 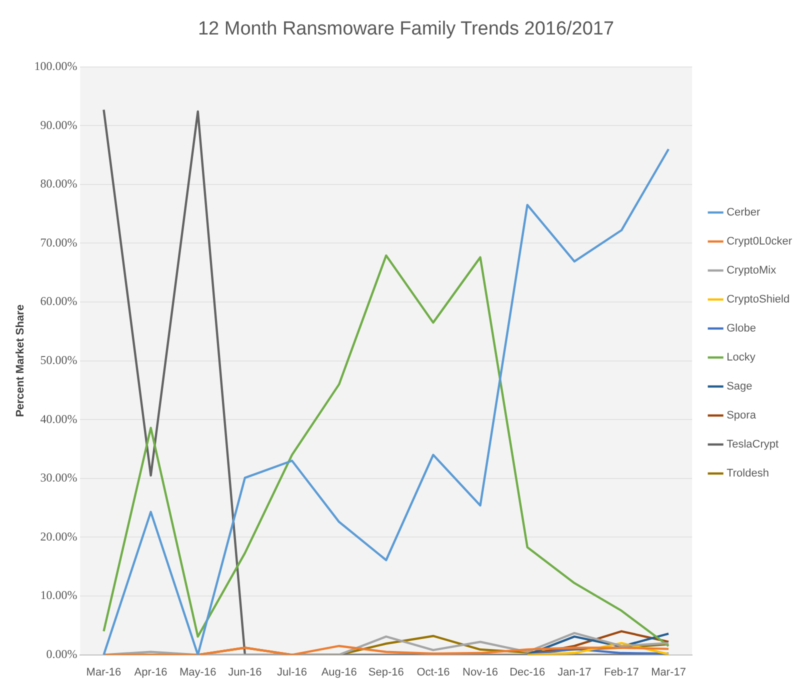 What do you see at coordinates (104, 672) in the screenshot?
I see `x-tick-label: Mar-16` at bounding box center [104, 672].